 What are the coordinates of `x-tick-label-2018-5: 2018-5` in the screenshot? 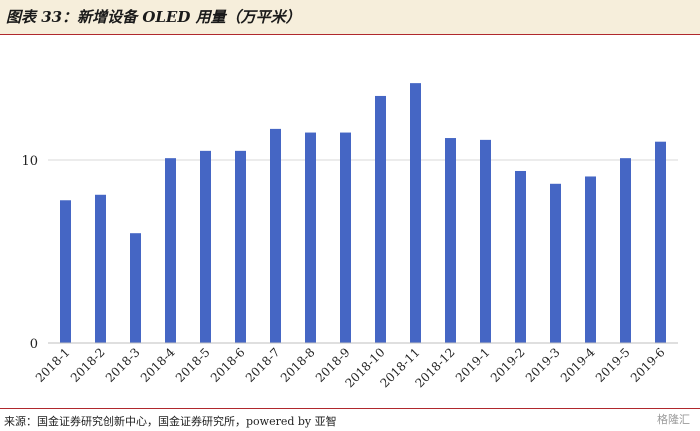 It's located at (193, 365).